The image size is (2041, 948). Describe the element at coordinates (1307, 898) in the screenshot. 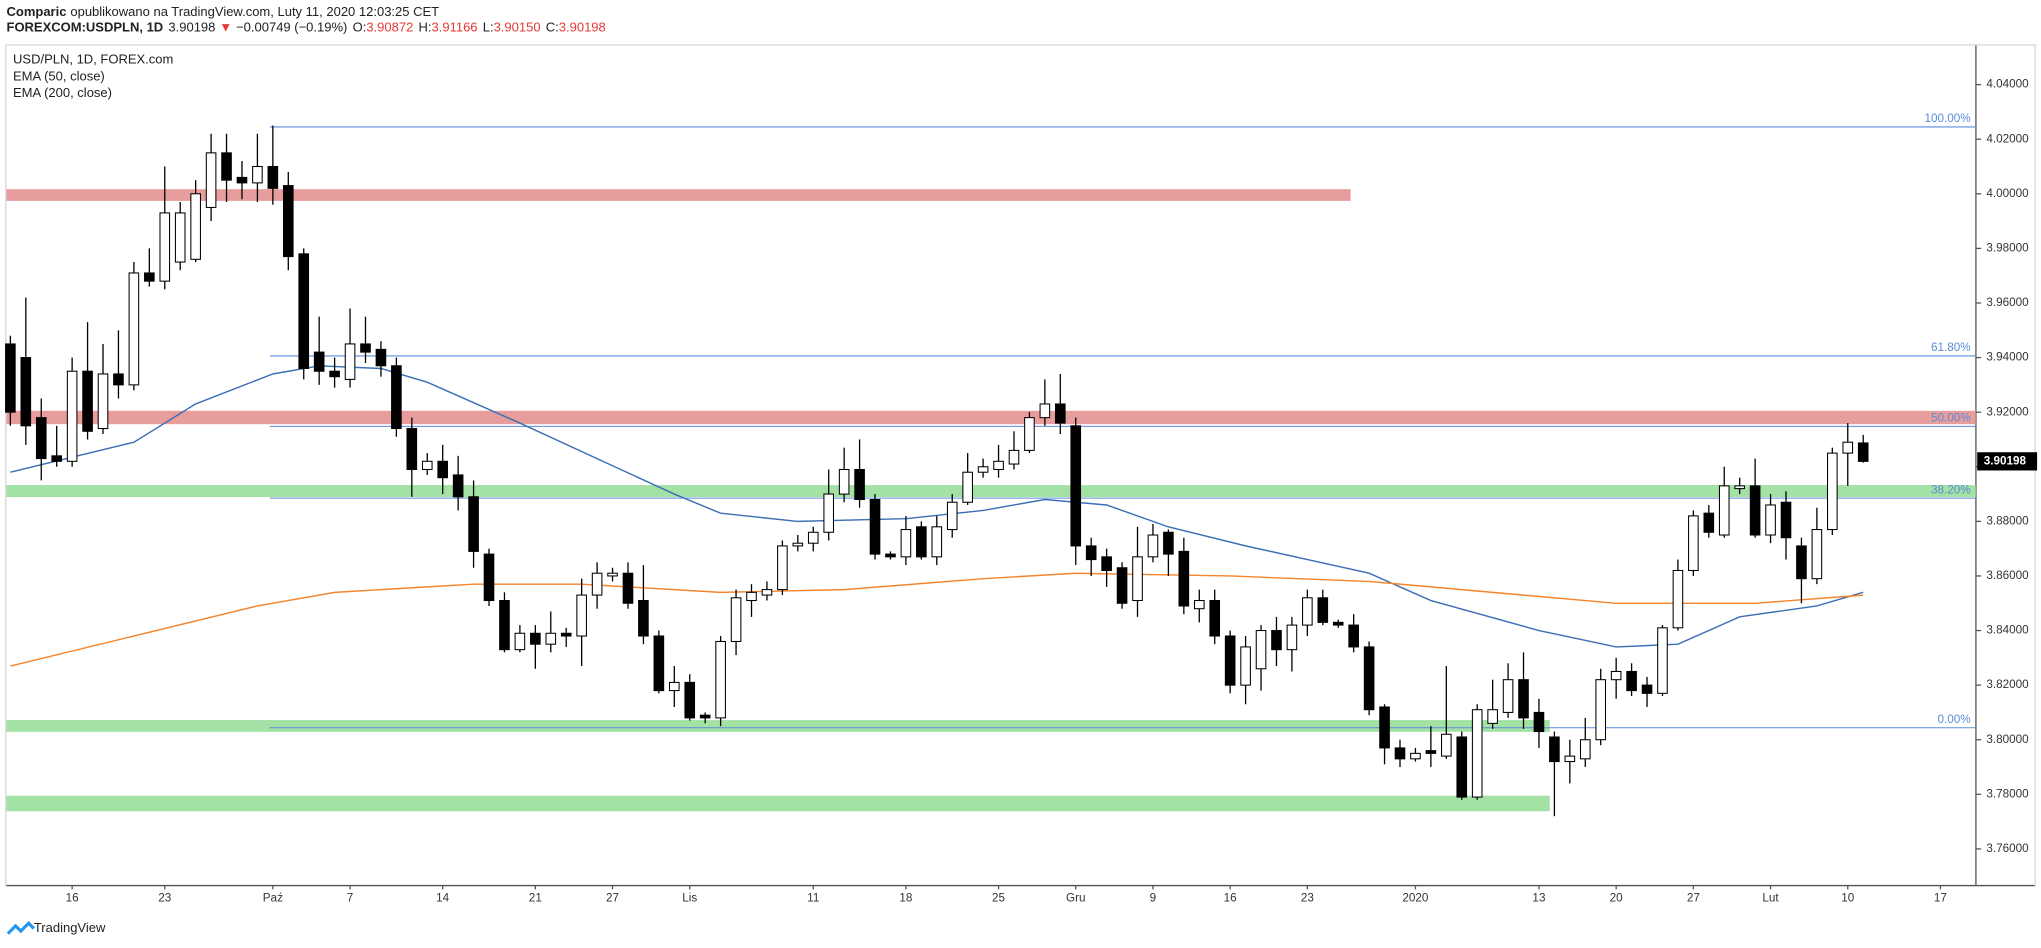

I see `x-tick-label: 23` at that location.